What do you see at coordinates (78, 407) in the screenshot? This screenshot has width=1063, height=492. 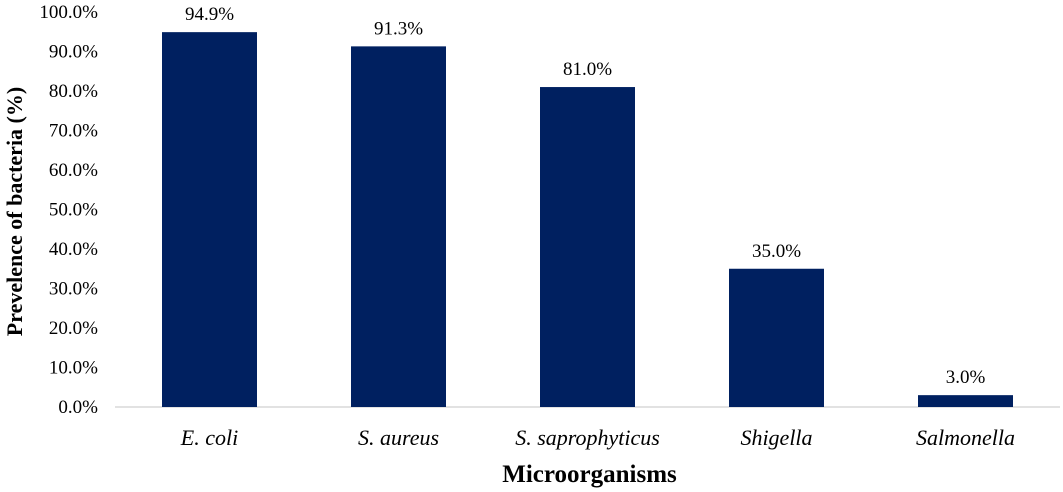 I see `y-tick-label: 0.0%` at bounding box center [78, 407].